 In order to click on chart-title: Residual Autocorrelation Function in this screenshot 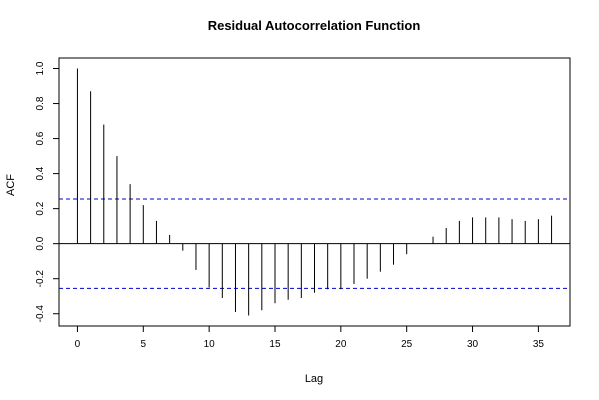, I will do `click(314, 25)`.